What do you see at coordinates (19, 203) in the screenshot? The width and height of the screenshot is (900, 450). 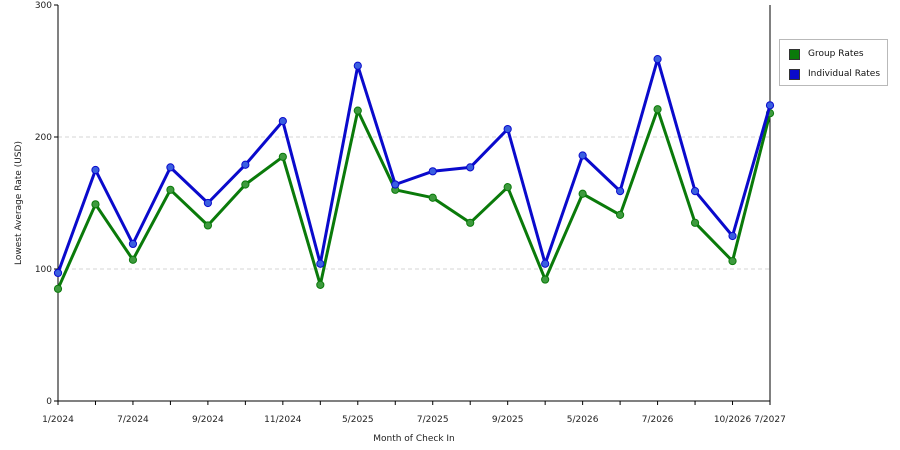 I see `y-axis-title: Lowest Average Rate (USD)` at bounding box center [19, 203].